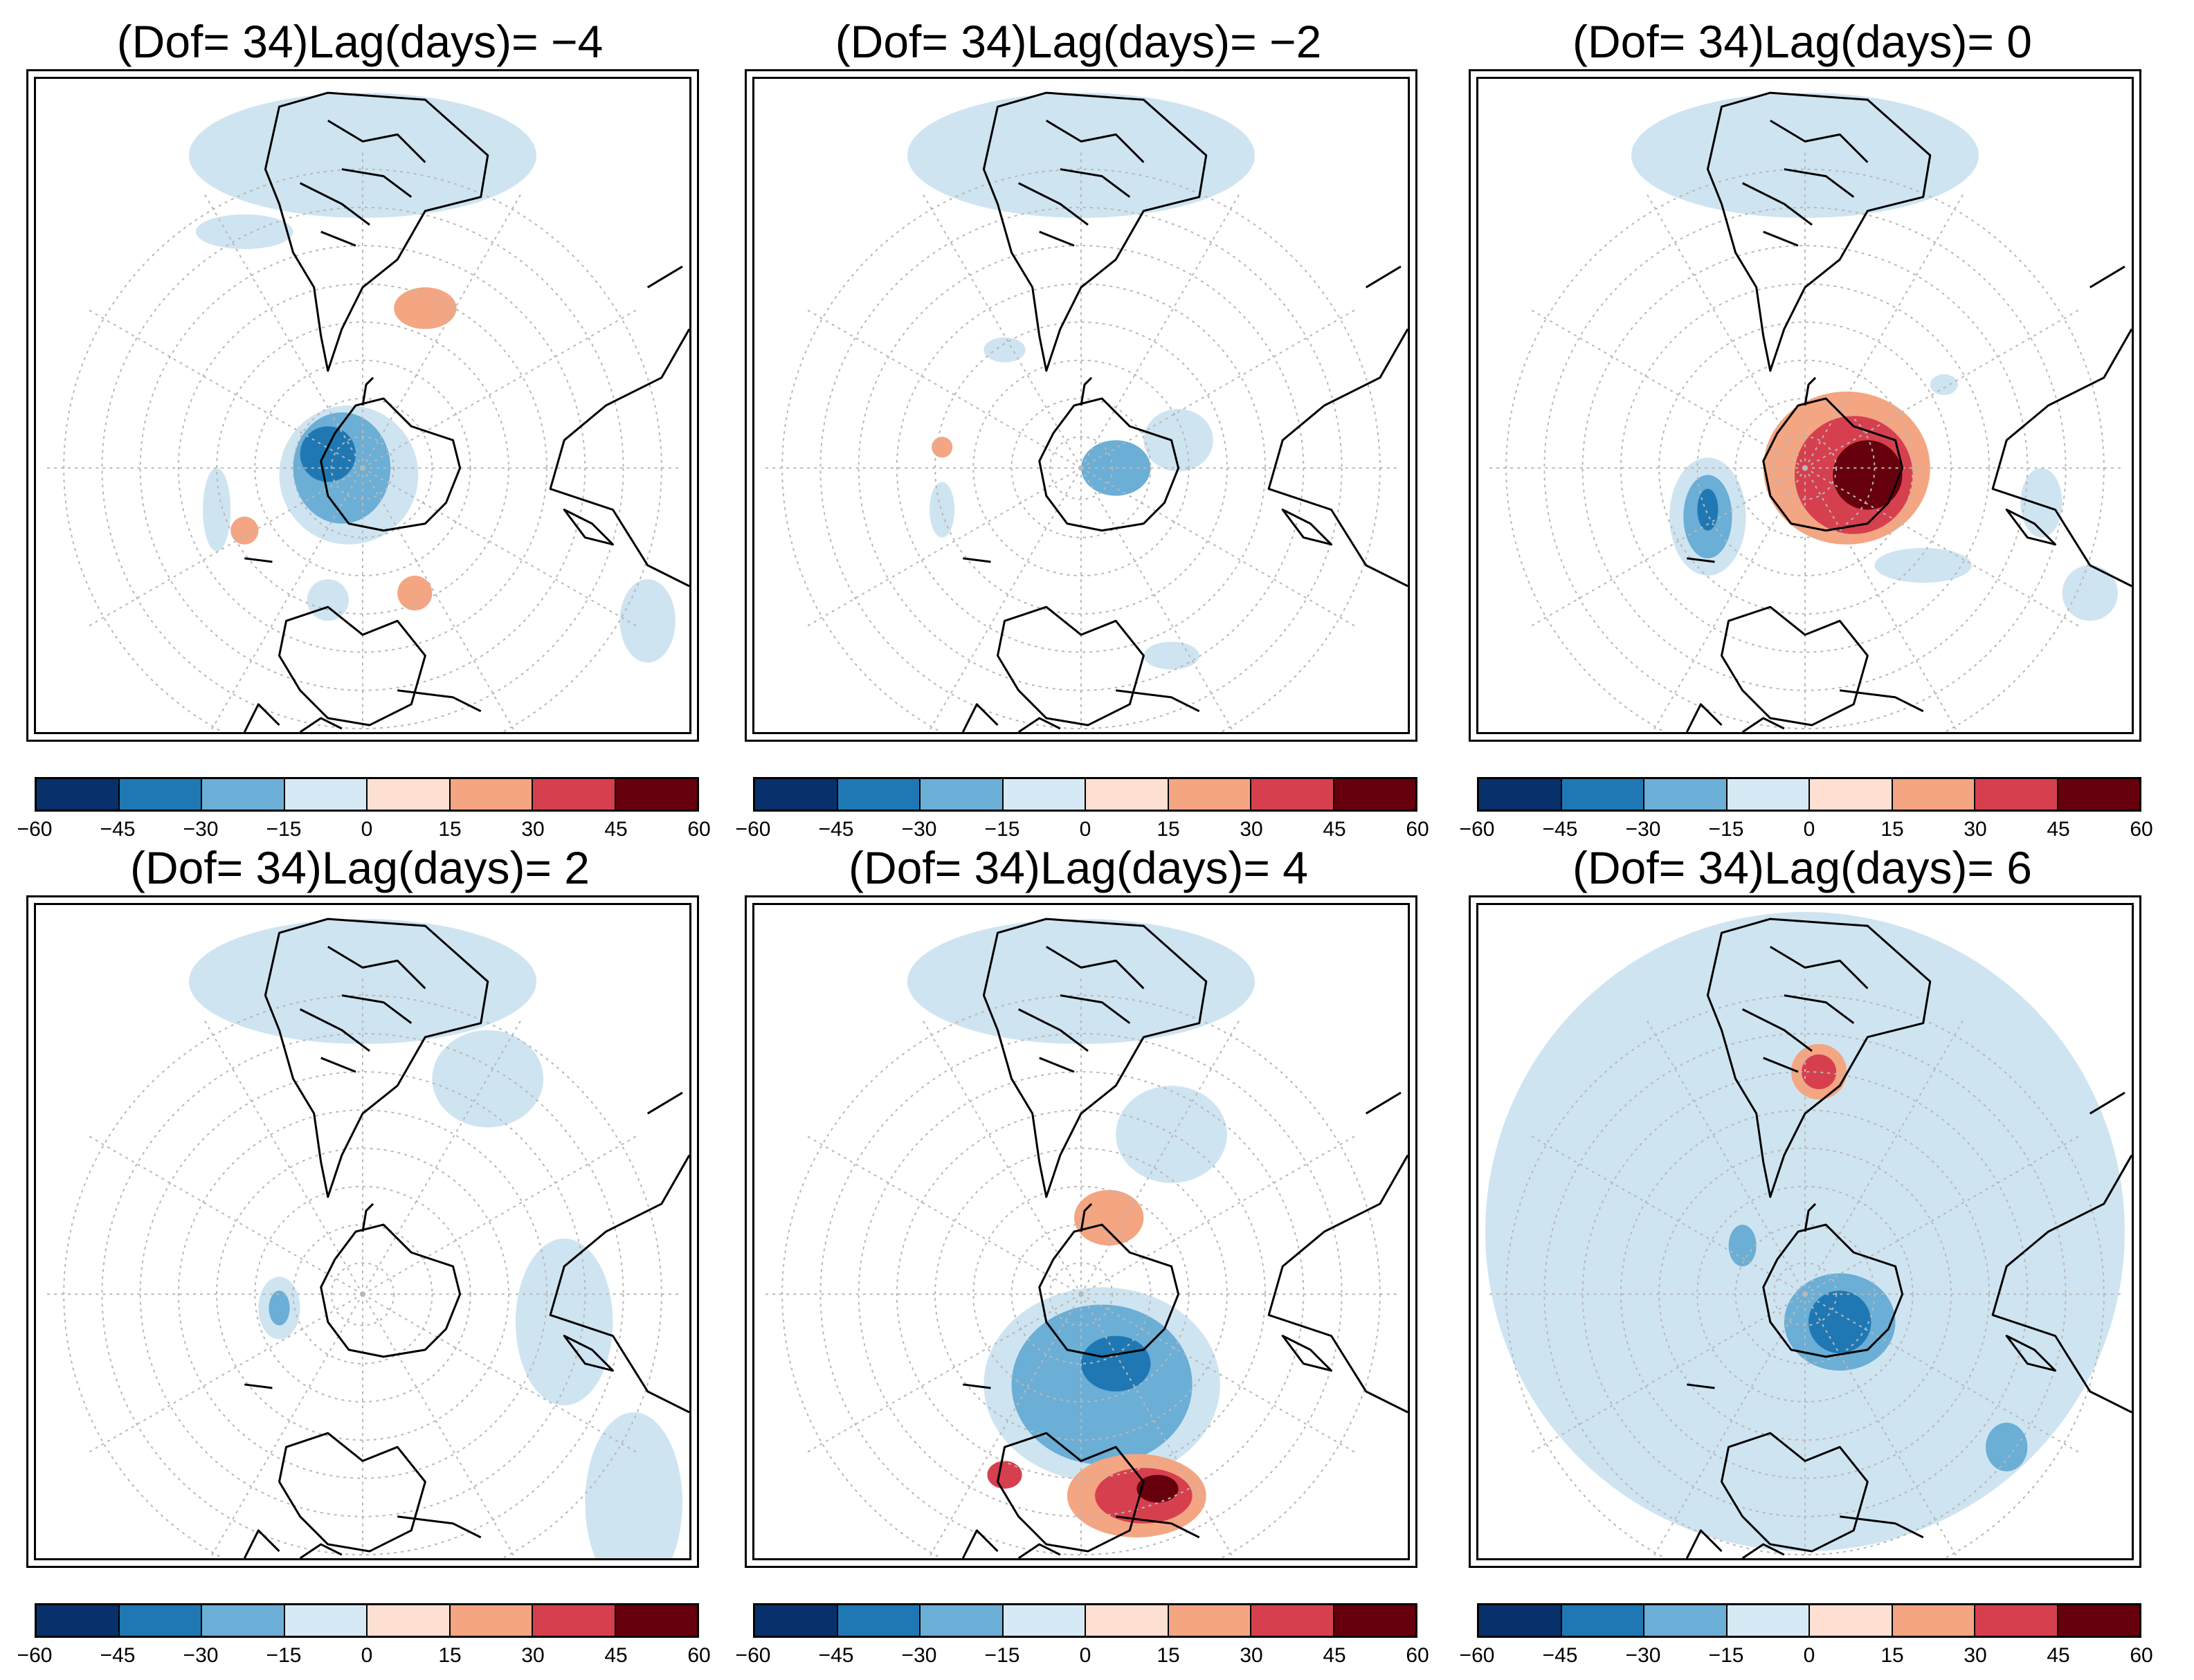 The height and width of the screenshot is (1680, 2194). What do you see at coordinates (118, 1656) in the screenshot?
I see `colorbar-tick-label: −45` at bounding box center [118, 1656].